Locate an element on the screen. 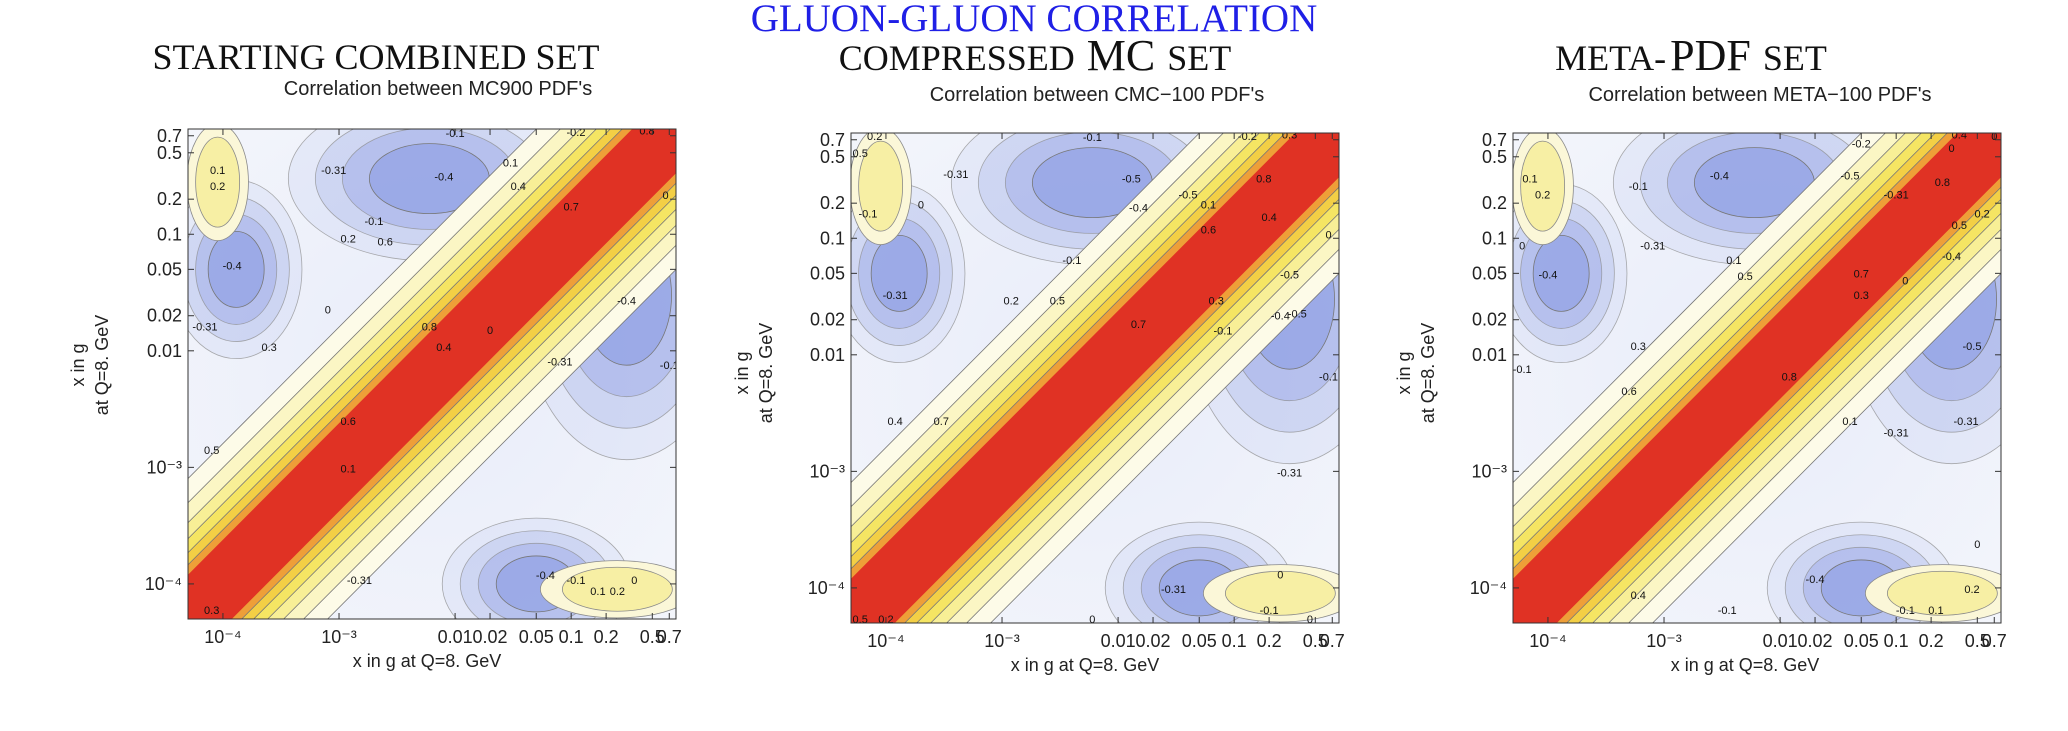 The height and width of the screenshot is (731, 2068). panel-1-y-axis-title-line2: at Q=8. GeV is located at coordinates (102, 365).